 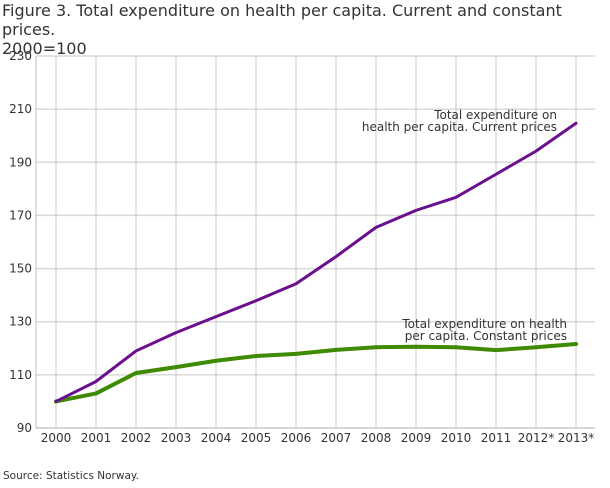 I want to click on x-tick-label: 2001, so click(x=96, y=438).